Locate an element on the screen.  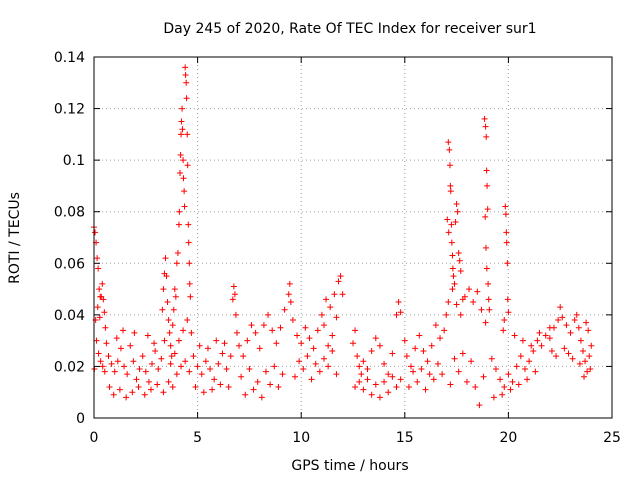
x-tick-label: 0 is located at coordinates (94, 438).